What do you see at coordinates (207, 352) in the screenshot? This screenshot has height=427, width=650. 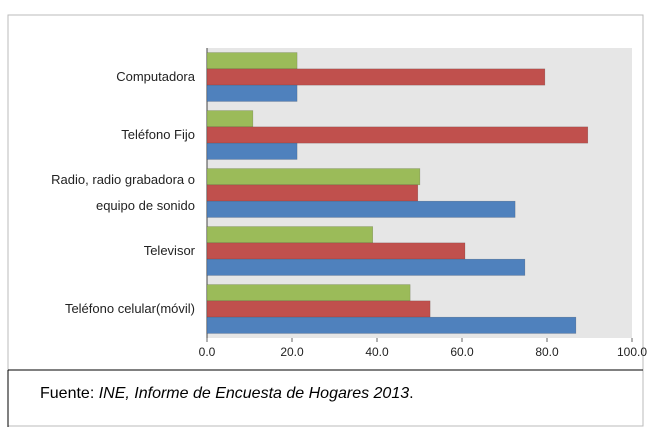 I see `x-tick-label: 0.0` at bounding box center [207, 352].